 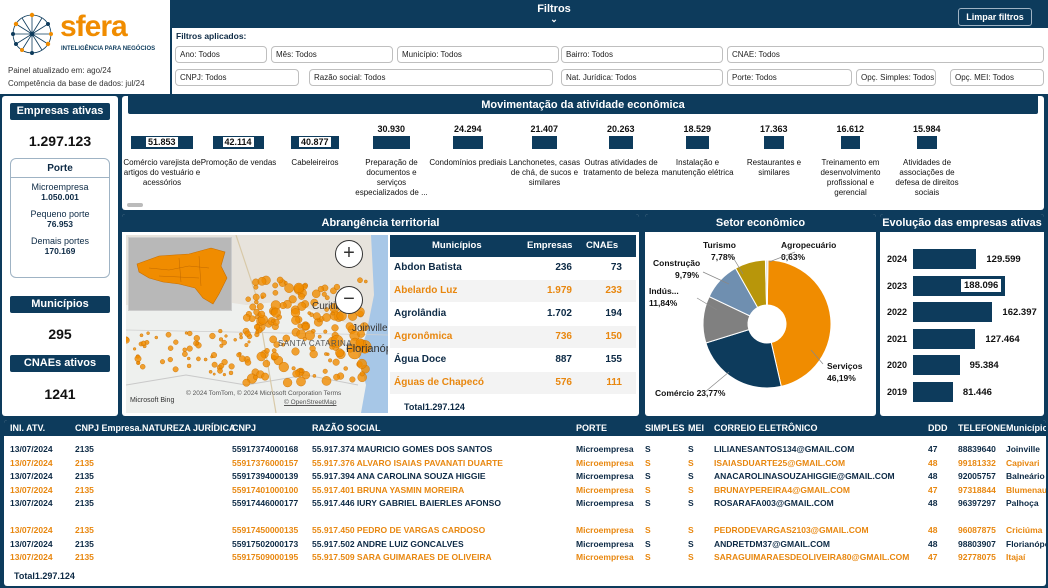 What do you see at coordinates (513, 314) in the screenshot?
I see `municipio-row: Agrolândia 1.702 194` at bounding box center [513, 314].